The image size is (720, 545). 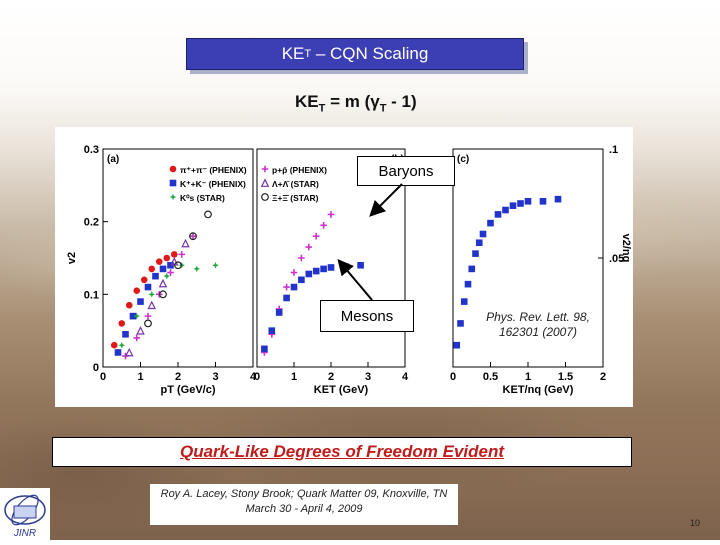 I want to click on ket-formula: KET = m (γT - 1), so click(x=356, y=103).